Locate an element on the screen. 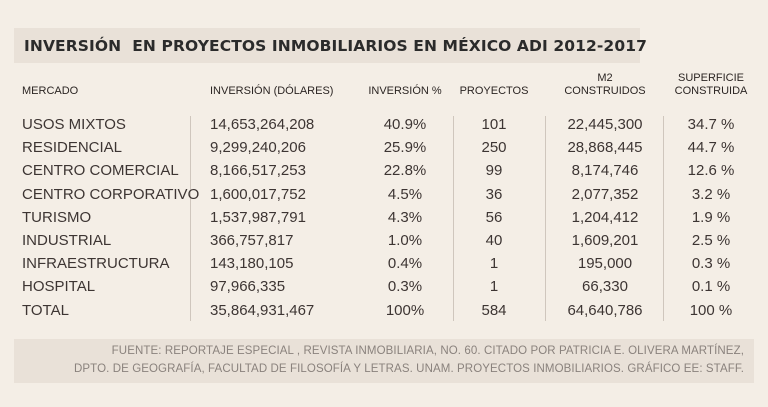 The height and width of the screenshot is (407, 768). table-cell-inversion-pct: 25.9% is located at coordinates (405, 148).